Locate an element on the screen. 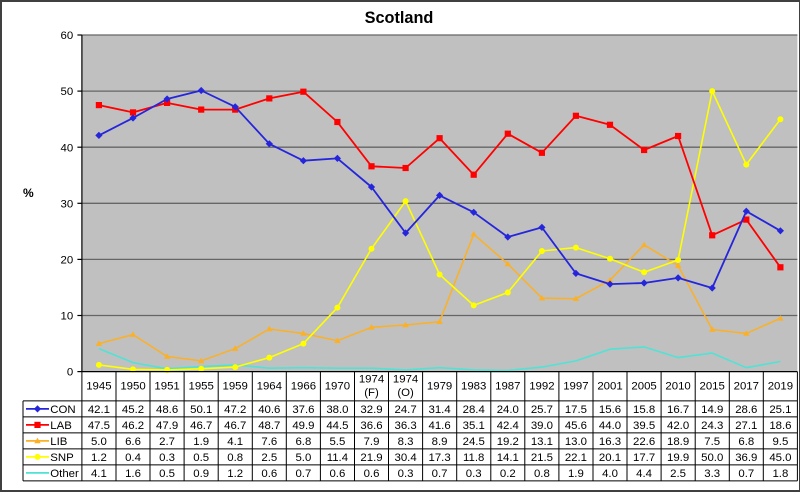 Image resolution: width=800 pixels, height=492 pixels. svg-text: 7.9 is located at coordinates (372, 442).